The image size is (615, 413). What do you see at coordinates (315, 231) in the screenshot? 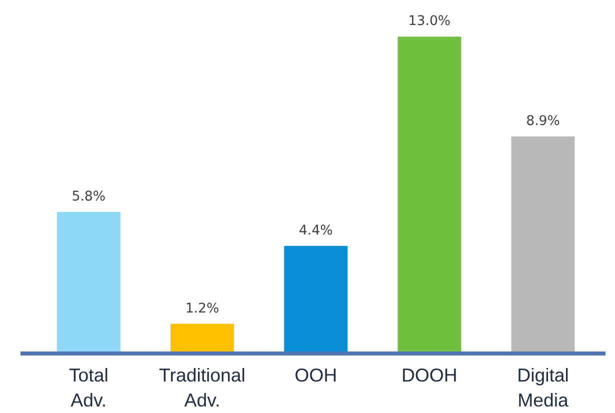
I see `data-label: 4.4%` at bounding box center [315, 231].